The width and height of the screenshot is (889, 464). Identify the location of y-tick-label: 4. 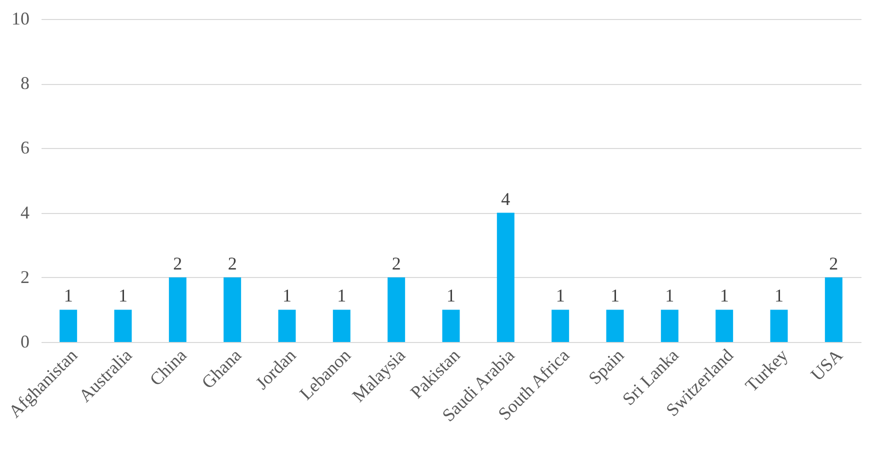
(25, 212).